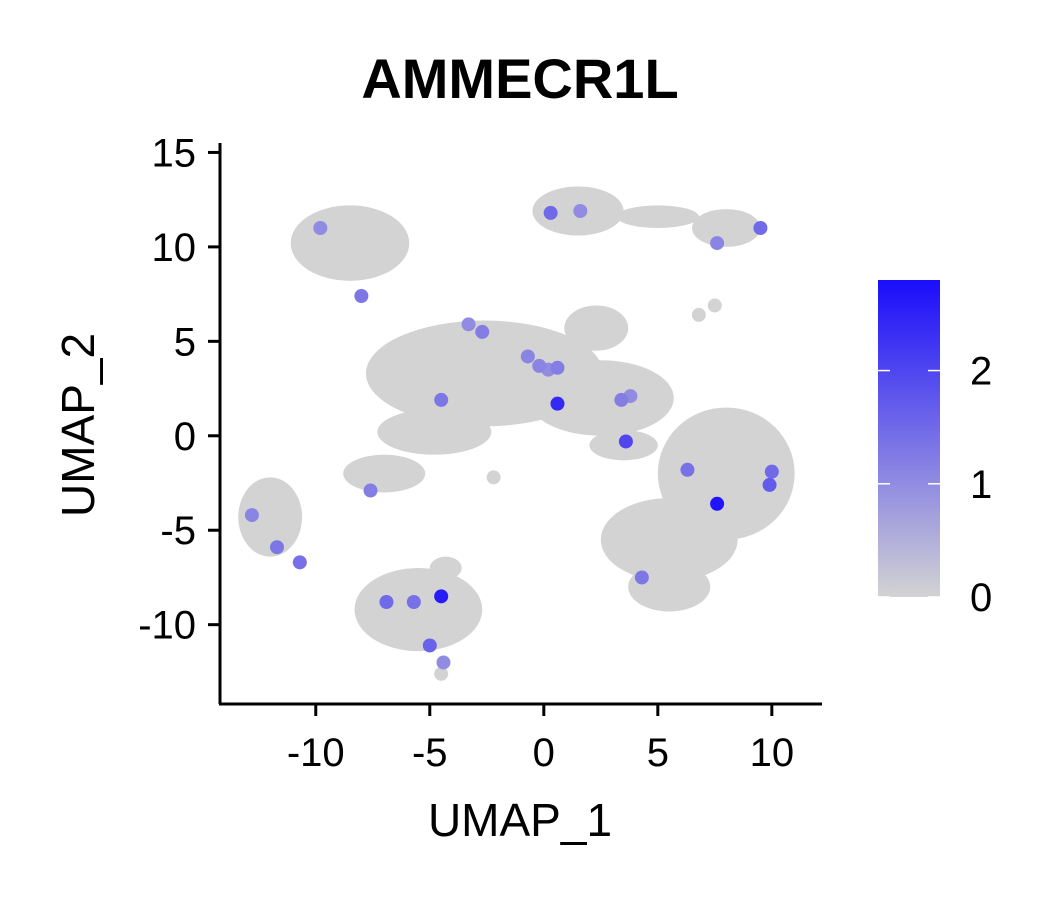 The width and height of the screenshot is (1050, 900). I want to click on x-axis-label: UMAP_1, so click(520, 820).